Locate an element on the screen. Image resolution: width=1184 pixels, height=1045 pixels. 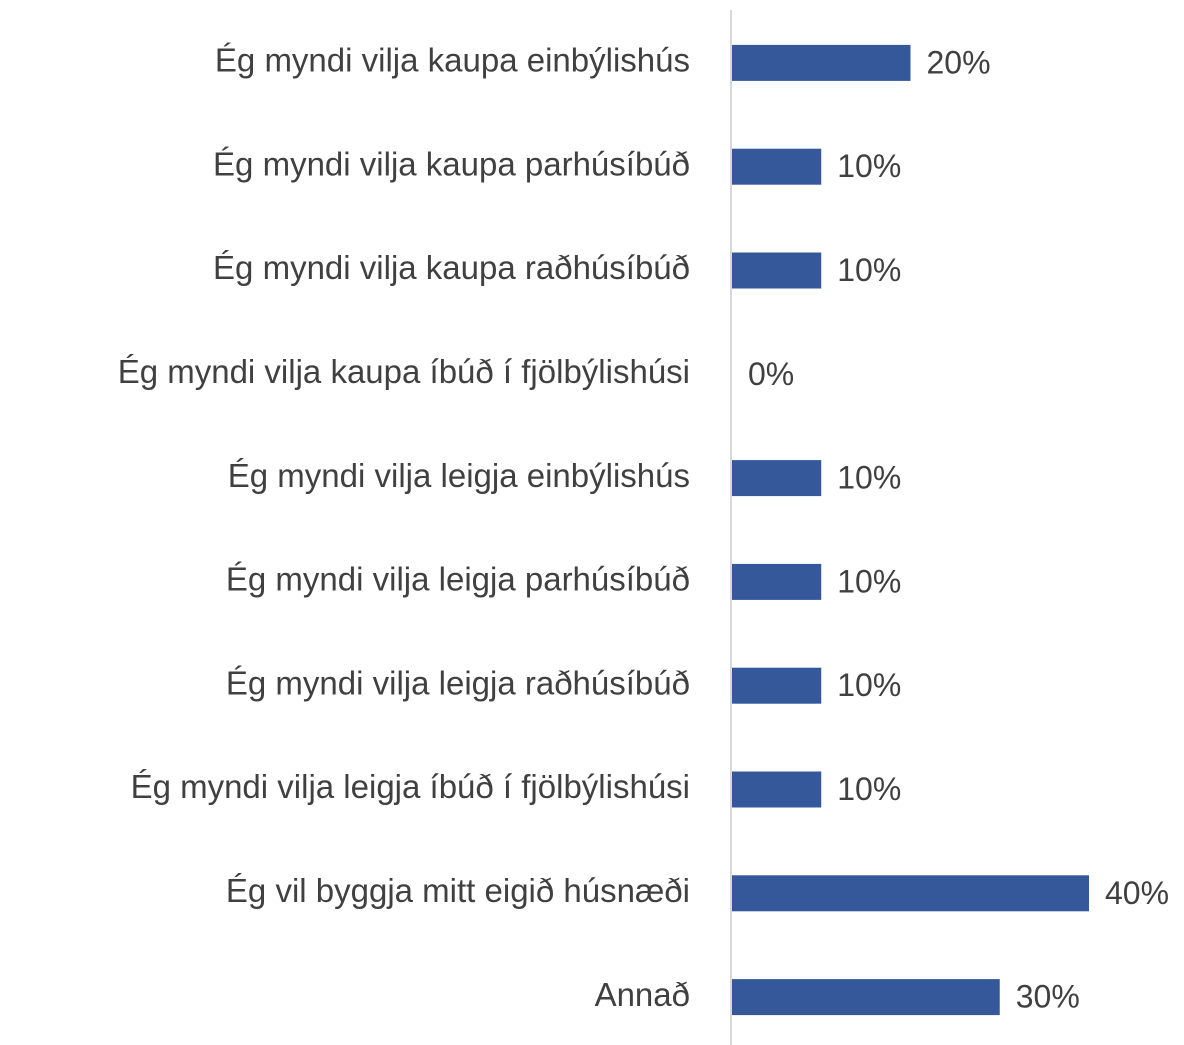
category-label: Ég myndi vilja leigja einbýlishús is located at coordinates (459, 475).